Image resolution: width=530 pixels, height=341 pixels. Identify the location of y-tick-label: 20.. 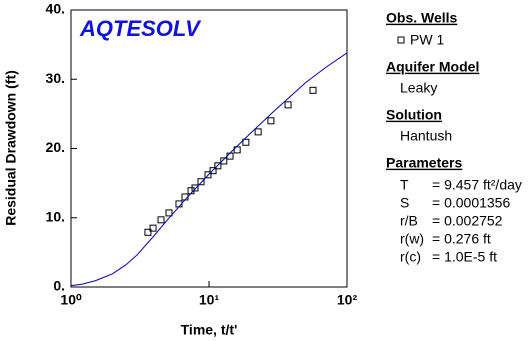
(55, 147).